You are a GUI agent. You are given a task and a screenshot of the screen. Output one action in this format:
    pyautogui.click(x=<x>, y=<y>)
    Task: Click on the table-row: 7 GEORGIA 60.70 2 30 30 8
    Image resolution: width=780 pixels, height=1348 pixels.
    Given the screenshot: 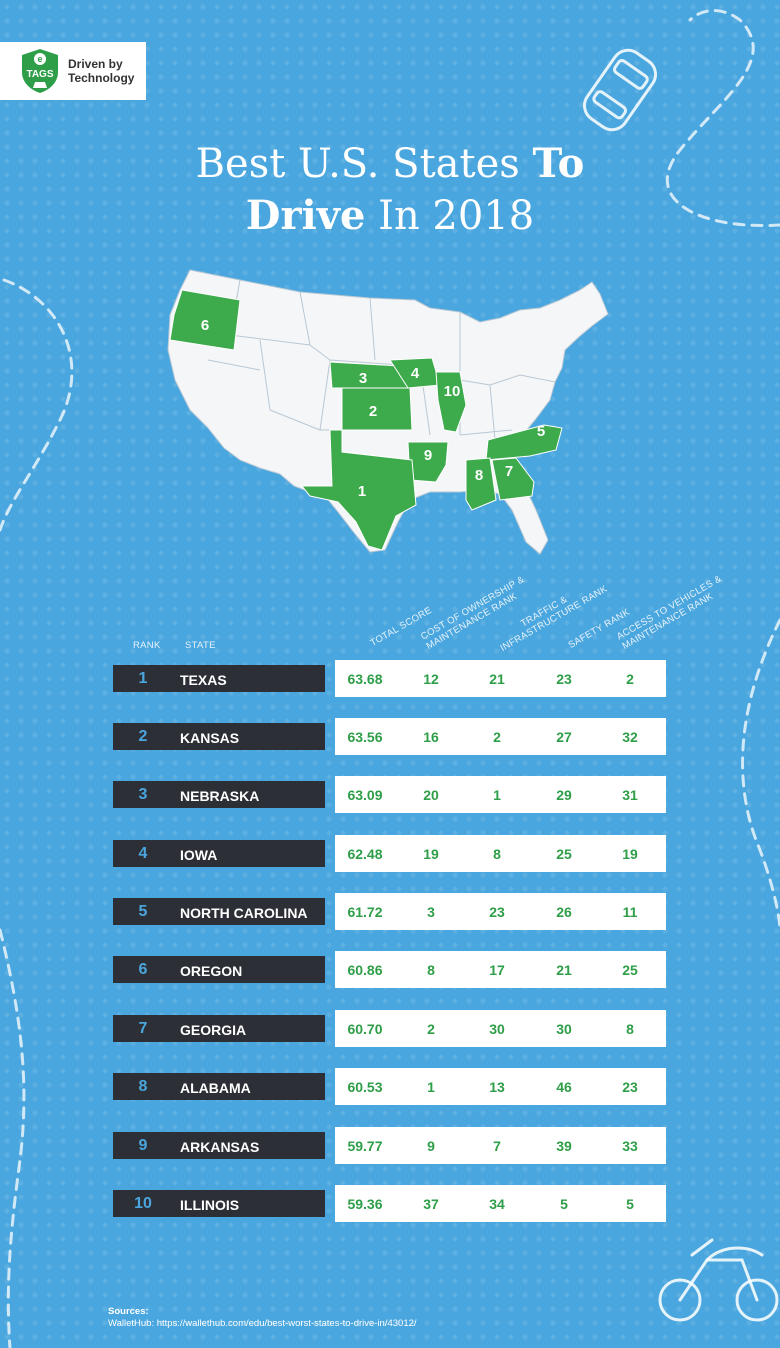 What is the action you would take?
    pyautogui.click(x=389, y=1028)
    